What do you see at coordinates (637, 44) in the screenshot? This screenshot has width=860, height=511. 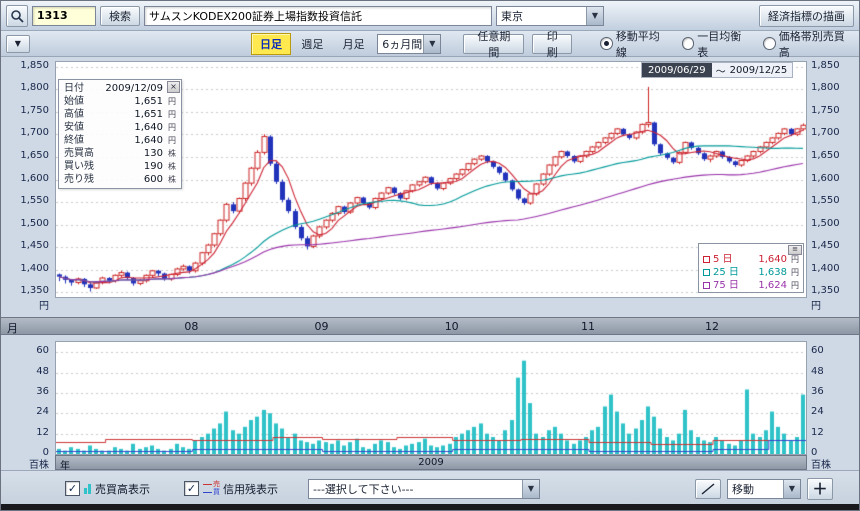 I see `radio-label: 移動平均線` at bounding box center [637, 44].